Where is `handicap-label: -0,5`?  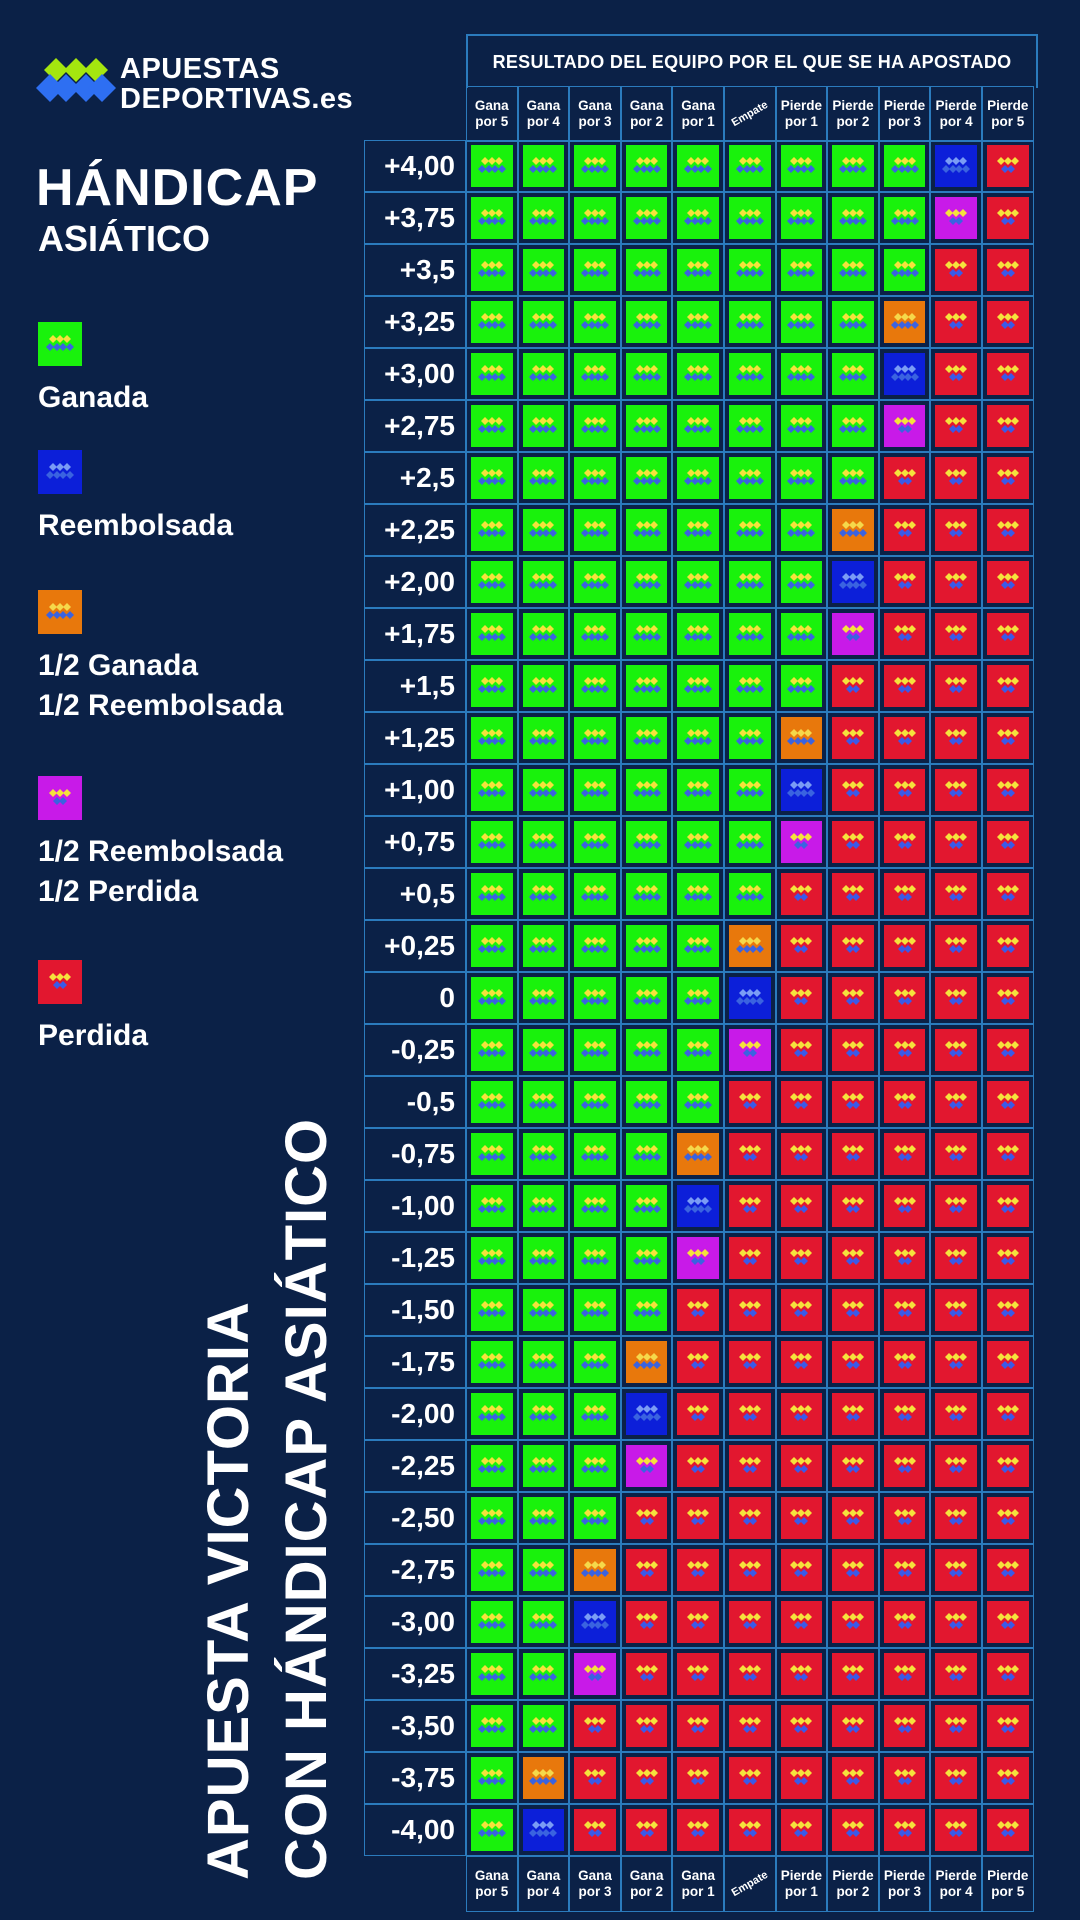 handicap-label: -0,5 is located at coordinates (415, 1102).